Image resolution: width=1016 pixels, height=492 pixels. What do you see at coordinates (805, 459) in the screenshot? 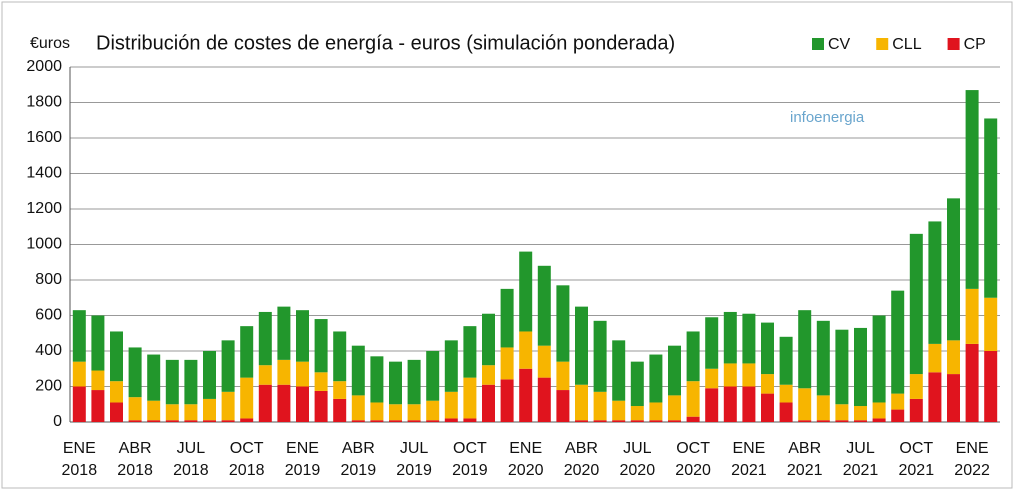
I see `x-tick-label: ABR 2021` at bounding box center [805, 459].